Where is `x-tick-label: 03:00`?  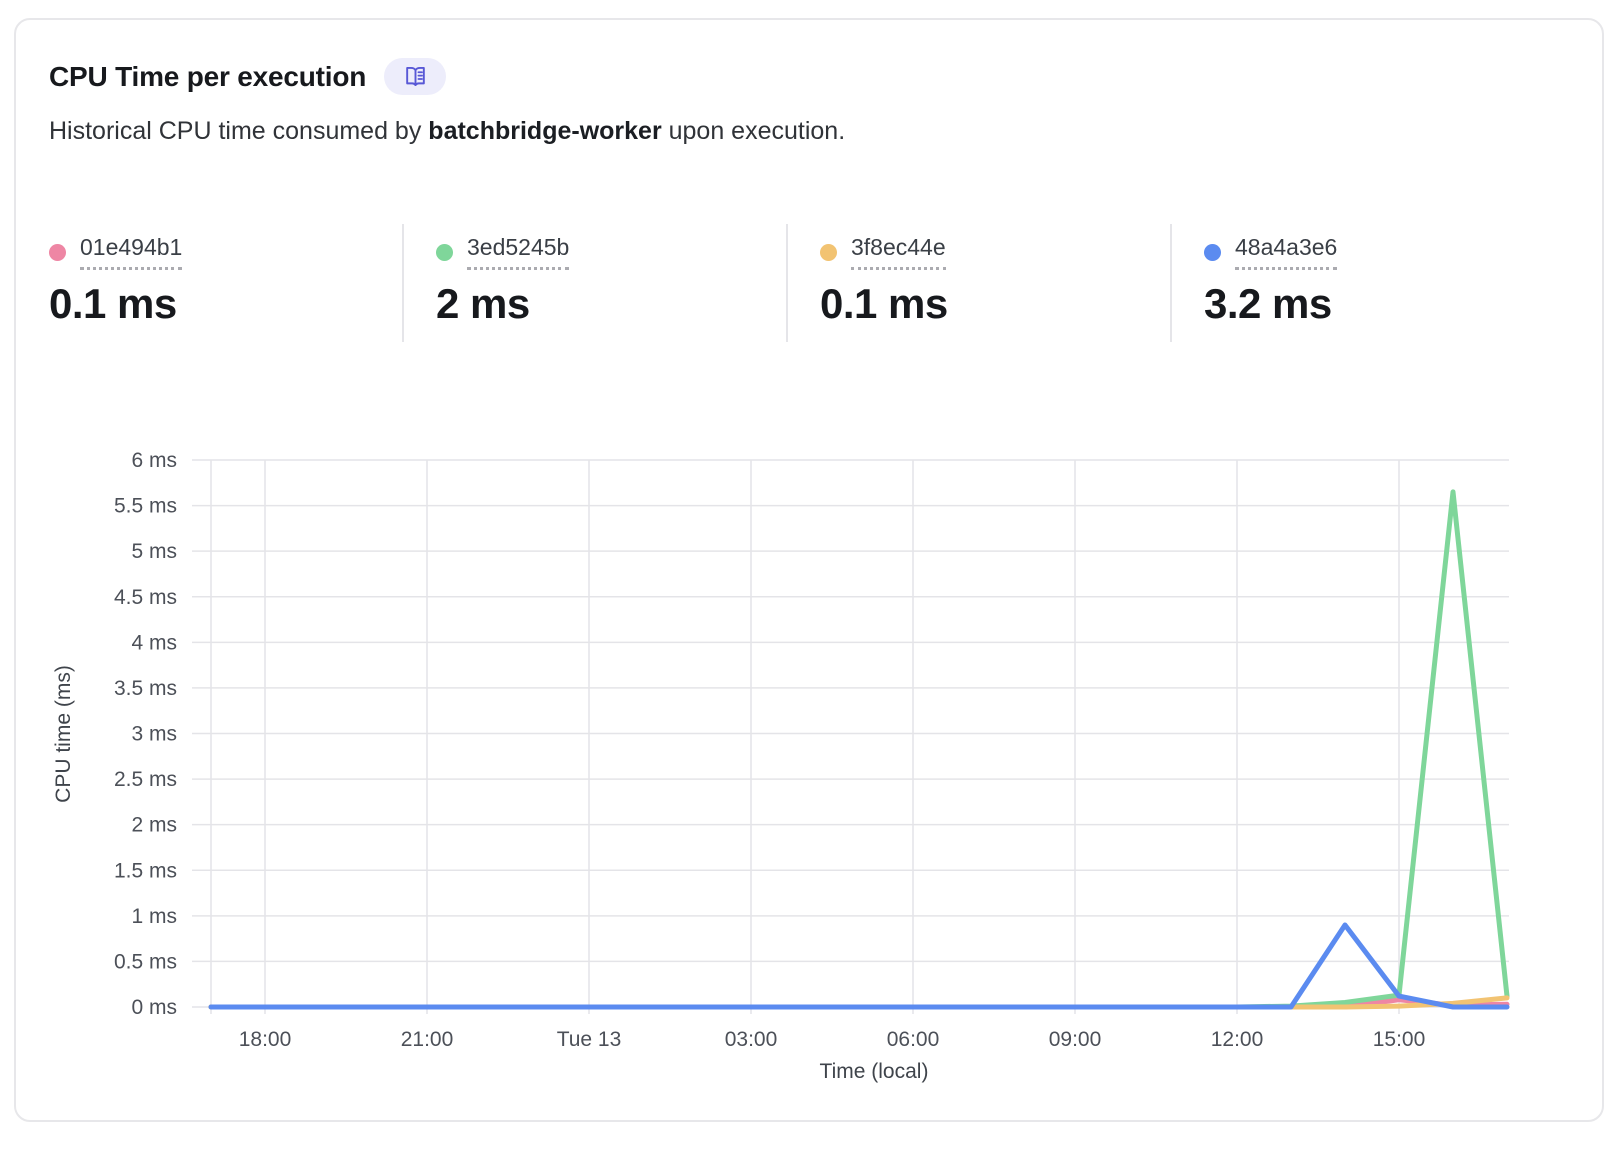 x-tick-label: 03:00 is located at coordinates (751, 1039).